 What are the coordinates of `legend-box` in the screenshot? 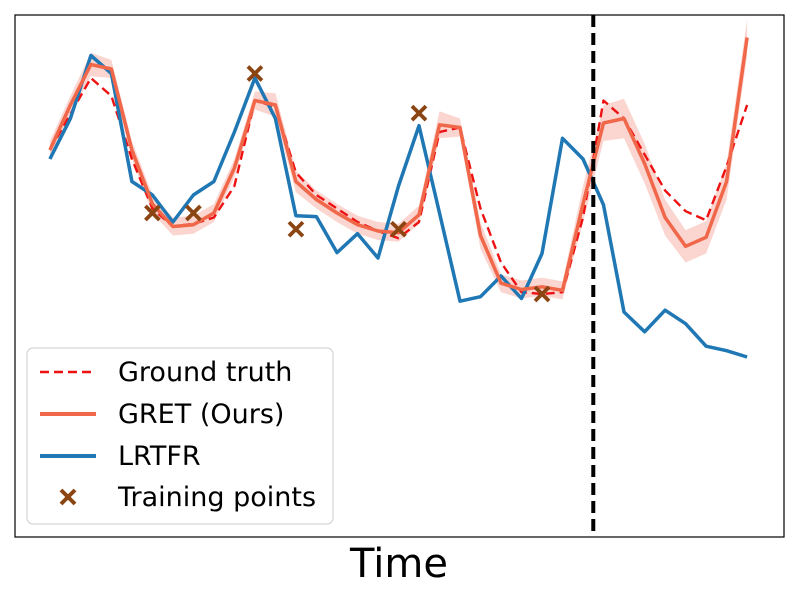 It's located at (180, 436).